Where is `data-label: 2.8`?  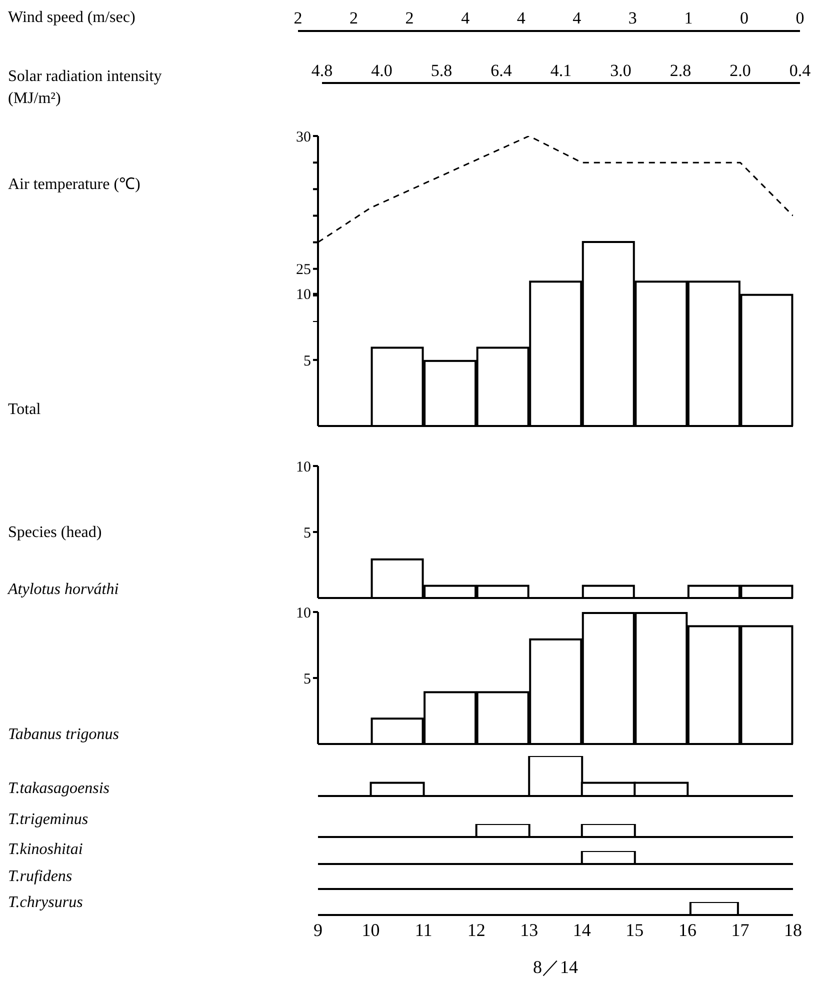 data-label: 2.8 is located at coordinates (681, 70).